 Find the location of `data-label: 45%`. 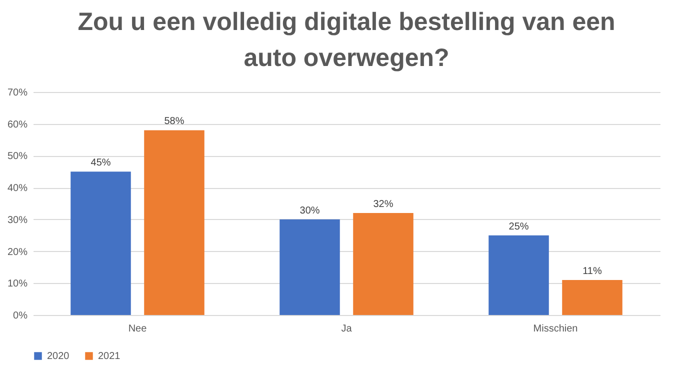

data-label: 45% is located at coordinates (100, 163).